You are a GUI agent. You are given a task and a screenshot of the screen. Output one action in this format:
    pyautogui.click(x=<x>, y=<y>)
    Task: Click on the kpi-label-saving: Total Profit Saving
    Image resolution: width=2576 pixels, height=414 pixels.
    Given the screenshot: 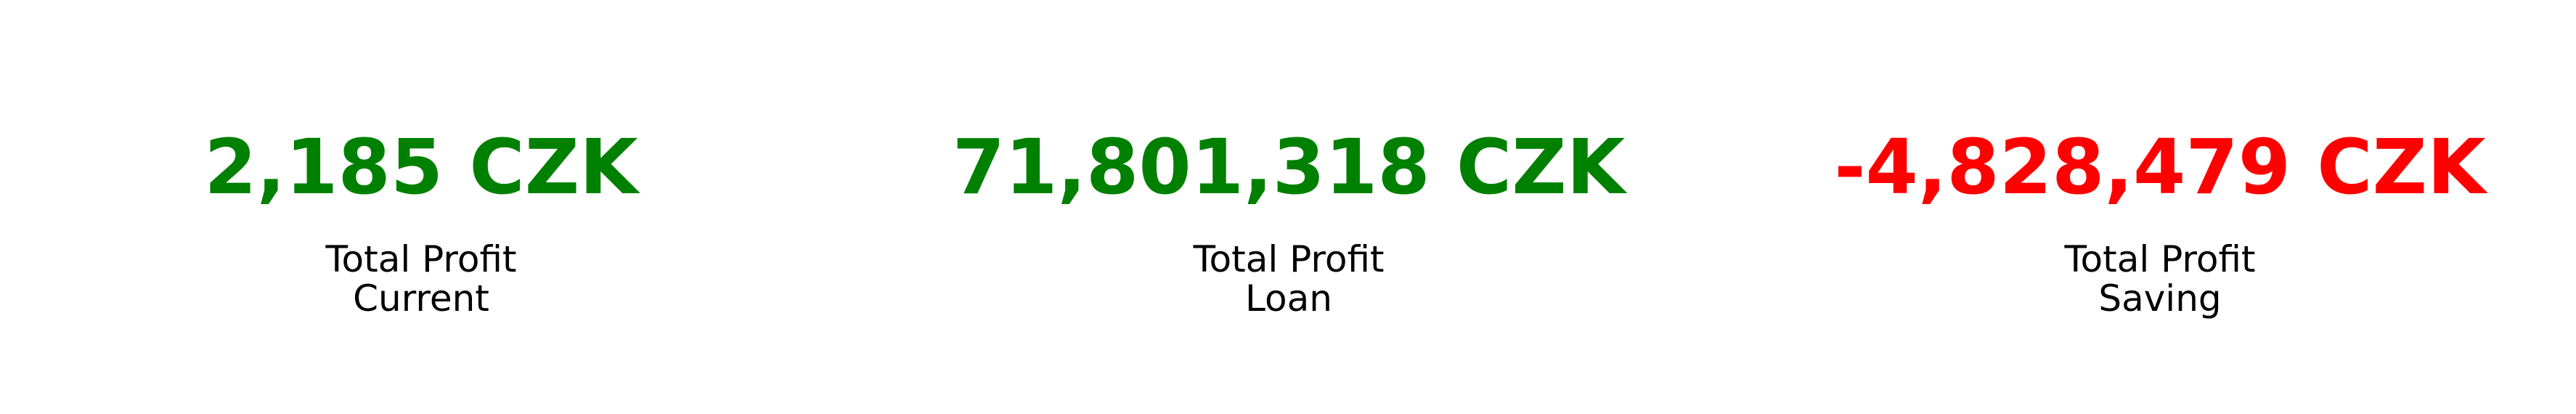 What is the action you would take?
    pyautogui.click(x=2153, y=279)
    